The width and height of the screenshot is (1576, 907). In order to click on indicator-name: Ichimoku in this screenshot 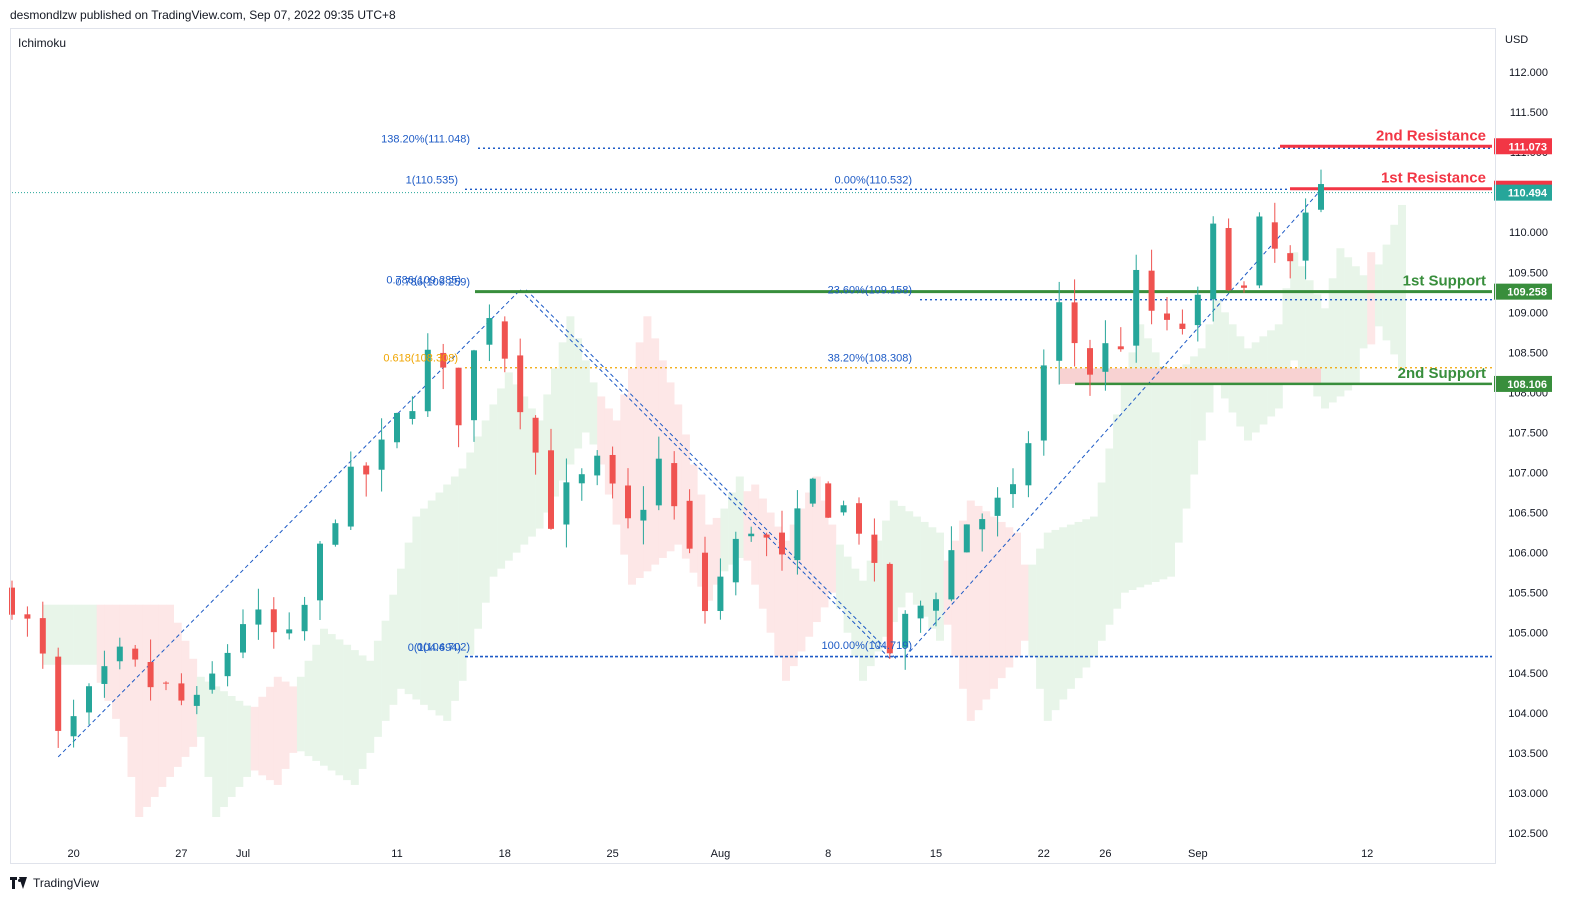, I will do `click(42, 43)`.